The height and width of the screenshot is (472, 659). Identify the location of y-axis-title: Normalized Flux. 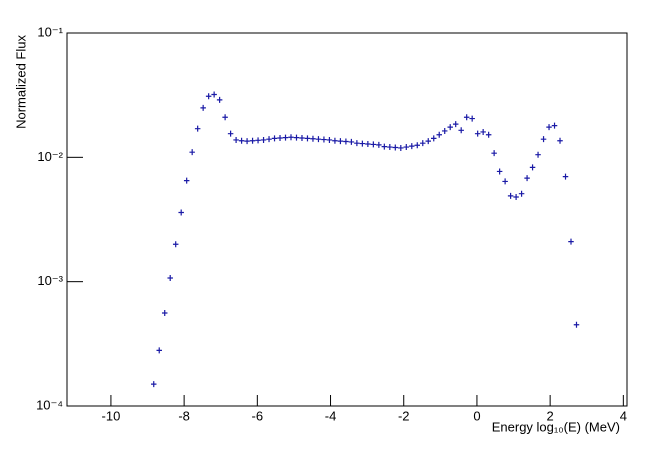
(20, 82).